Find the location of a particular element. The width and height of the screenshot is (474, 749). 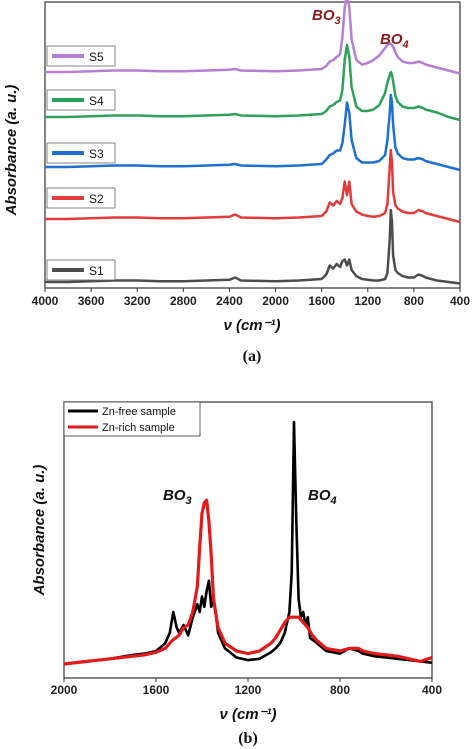

panel-a-x-tick-label: 2000 is located at coordinates (275, 301).